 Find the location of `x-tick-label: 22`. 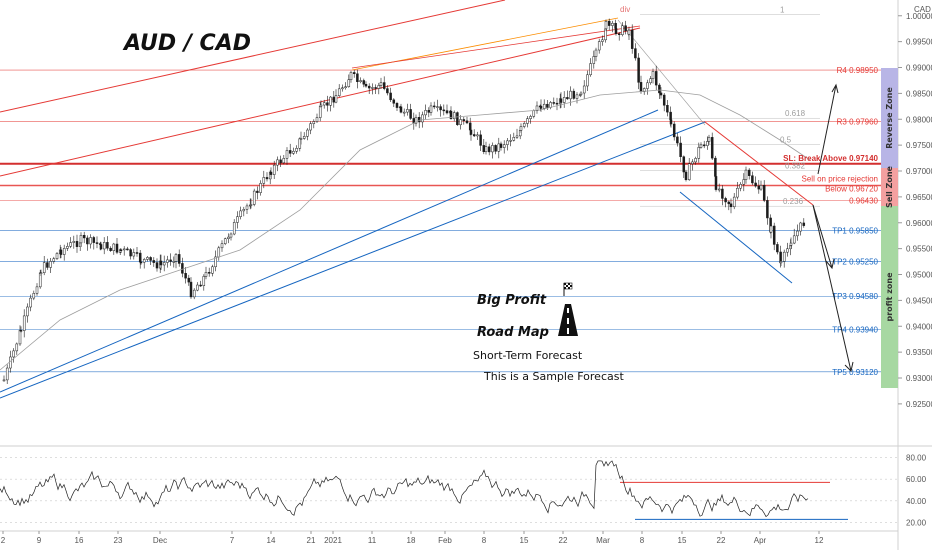

x-tick-label: 22 is located at coordinates (721, 540).